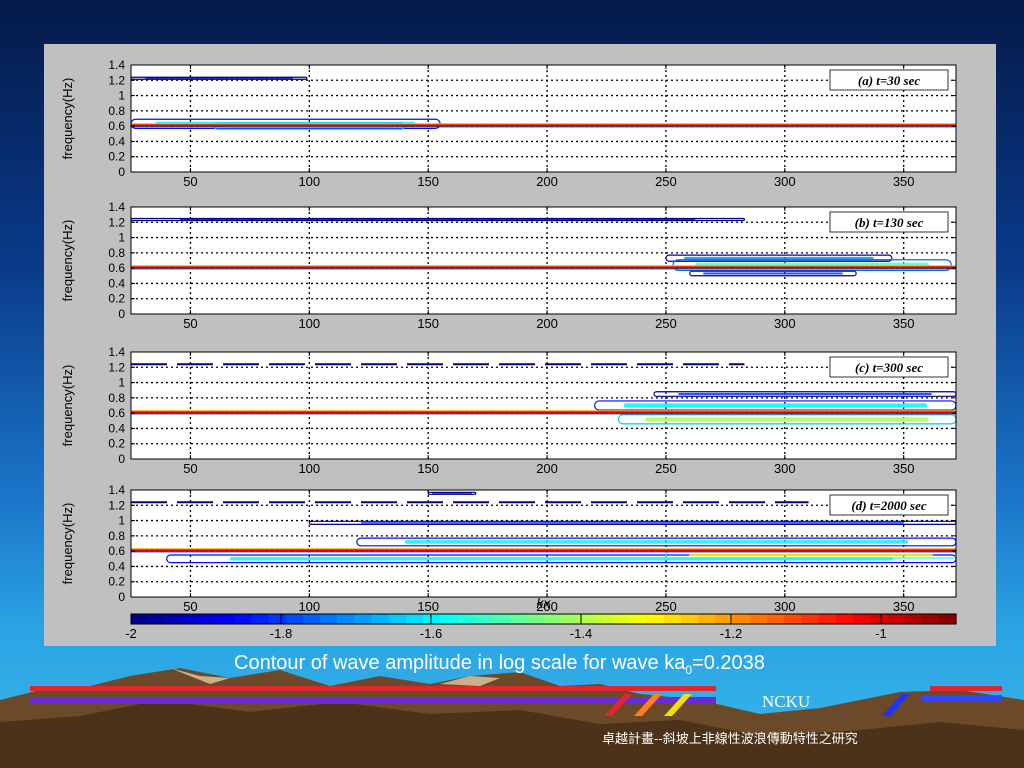 This screenshot has height=768, width=1024. I want to click on colorbar-tick-label: -2, so click(131, 633).